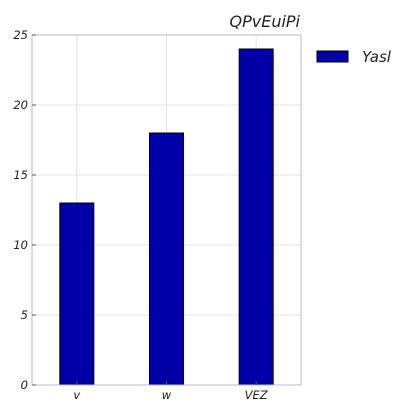 This screenshot has height=414, width=414. Describe the element at coordinates (167, 395) in the screenshot. I see `x-tick-label: w` at that location.